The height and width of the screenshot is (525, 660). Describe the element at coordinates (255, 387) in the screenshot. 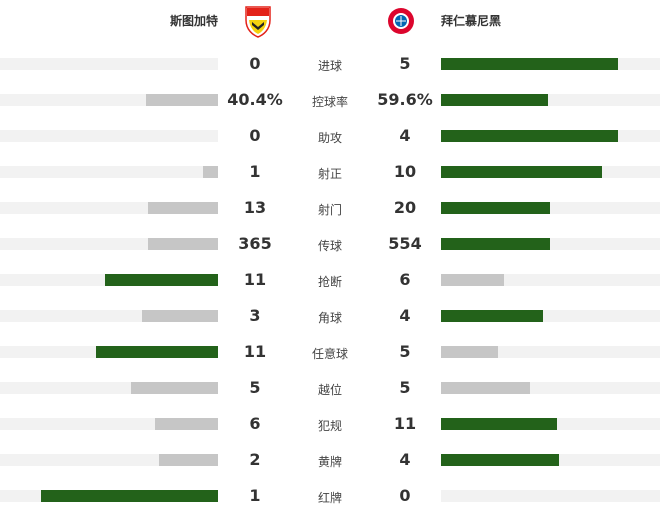

I see `home-value: 5` at that location.